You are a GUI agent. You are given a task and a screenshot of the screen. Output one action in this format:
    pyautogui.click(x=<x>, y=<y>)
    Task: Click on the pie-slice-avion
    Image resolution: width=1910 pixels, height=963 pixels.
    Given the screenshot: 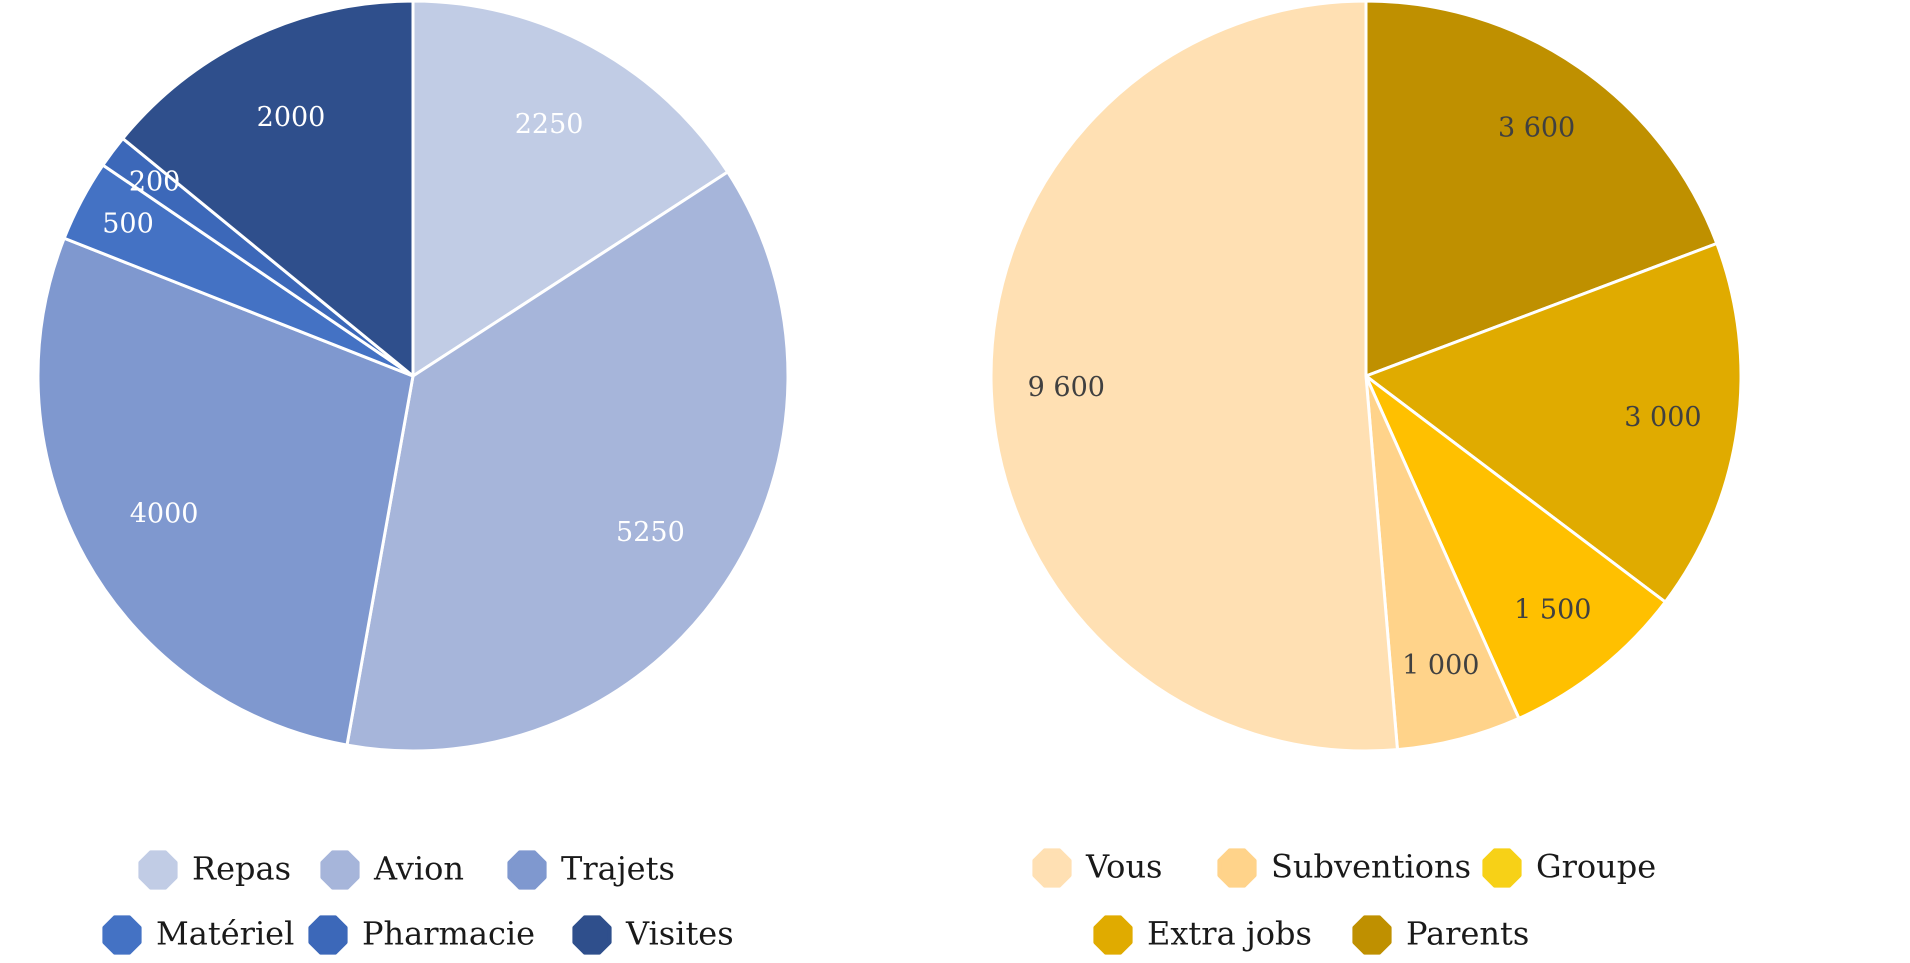 What is the action you would take?
    pyautogui.click(x=567, y=461)
    